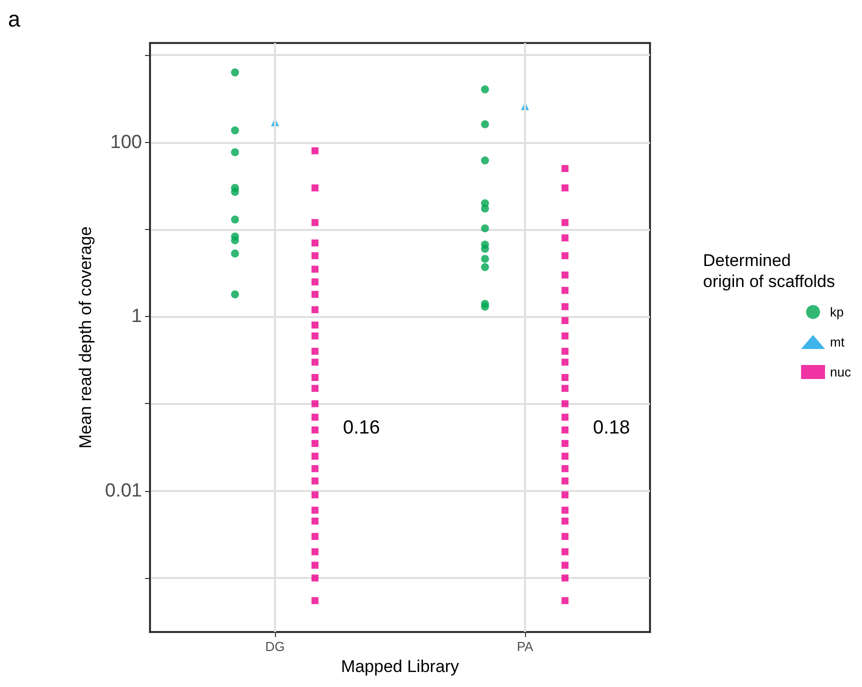 The width and height of the screenshot is (862, 687). I want to click on annotation: 0.18, so click(611, 428).